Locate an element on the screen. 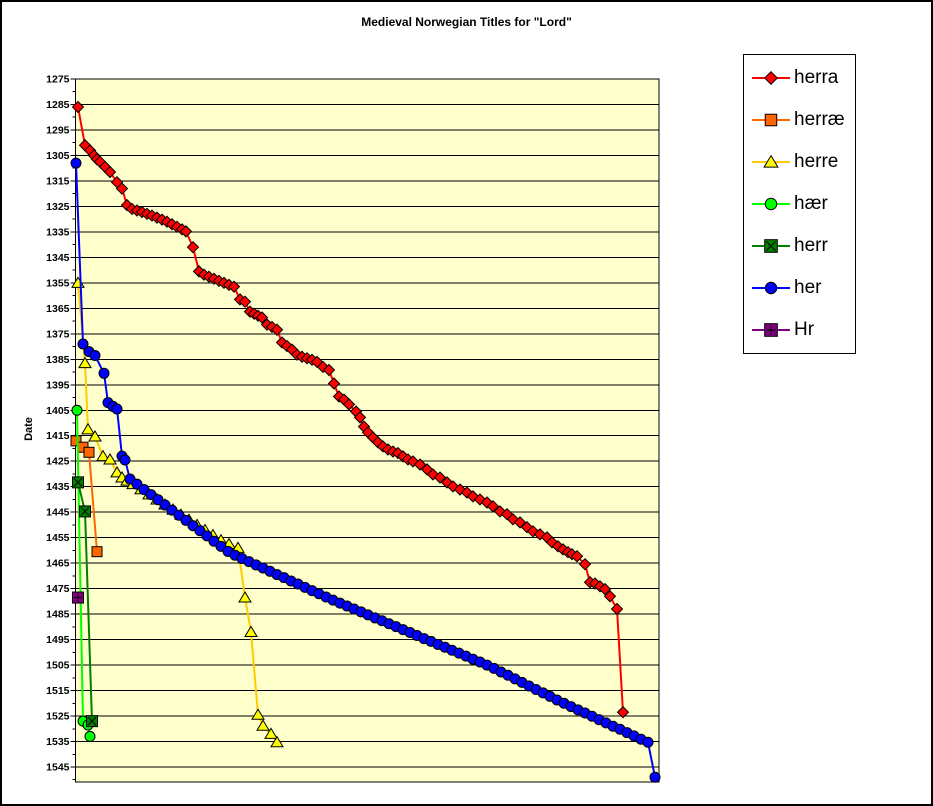  y-tick-label: 1305 is located at coordinates (58, 156).